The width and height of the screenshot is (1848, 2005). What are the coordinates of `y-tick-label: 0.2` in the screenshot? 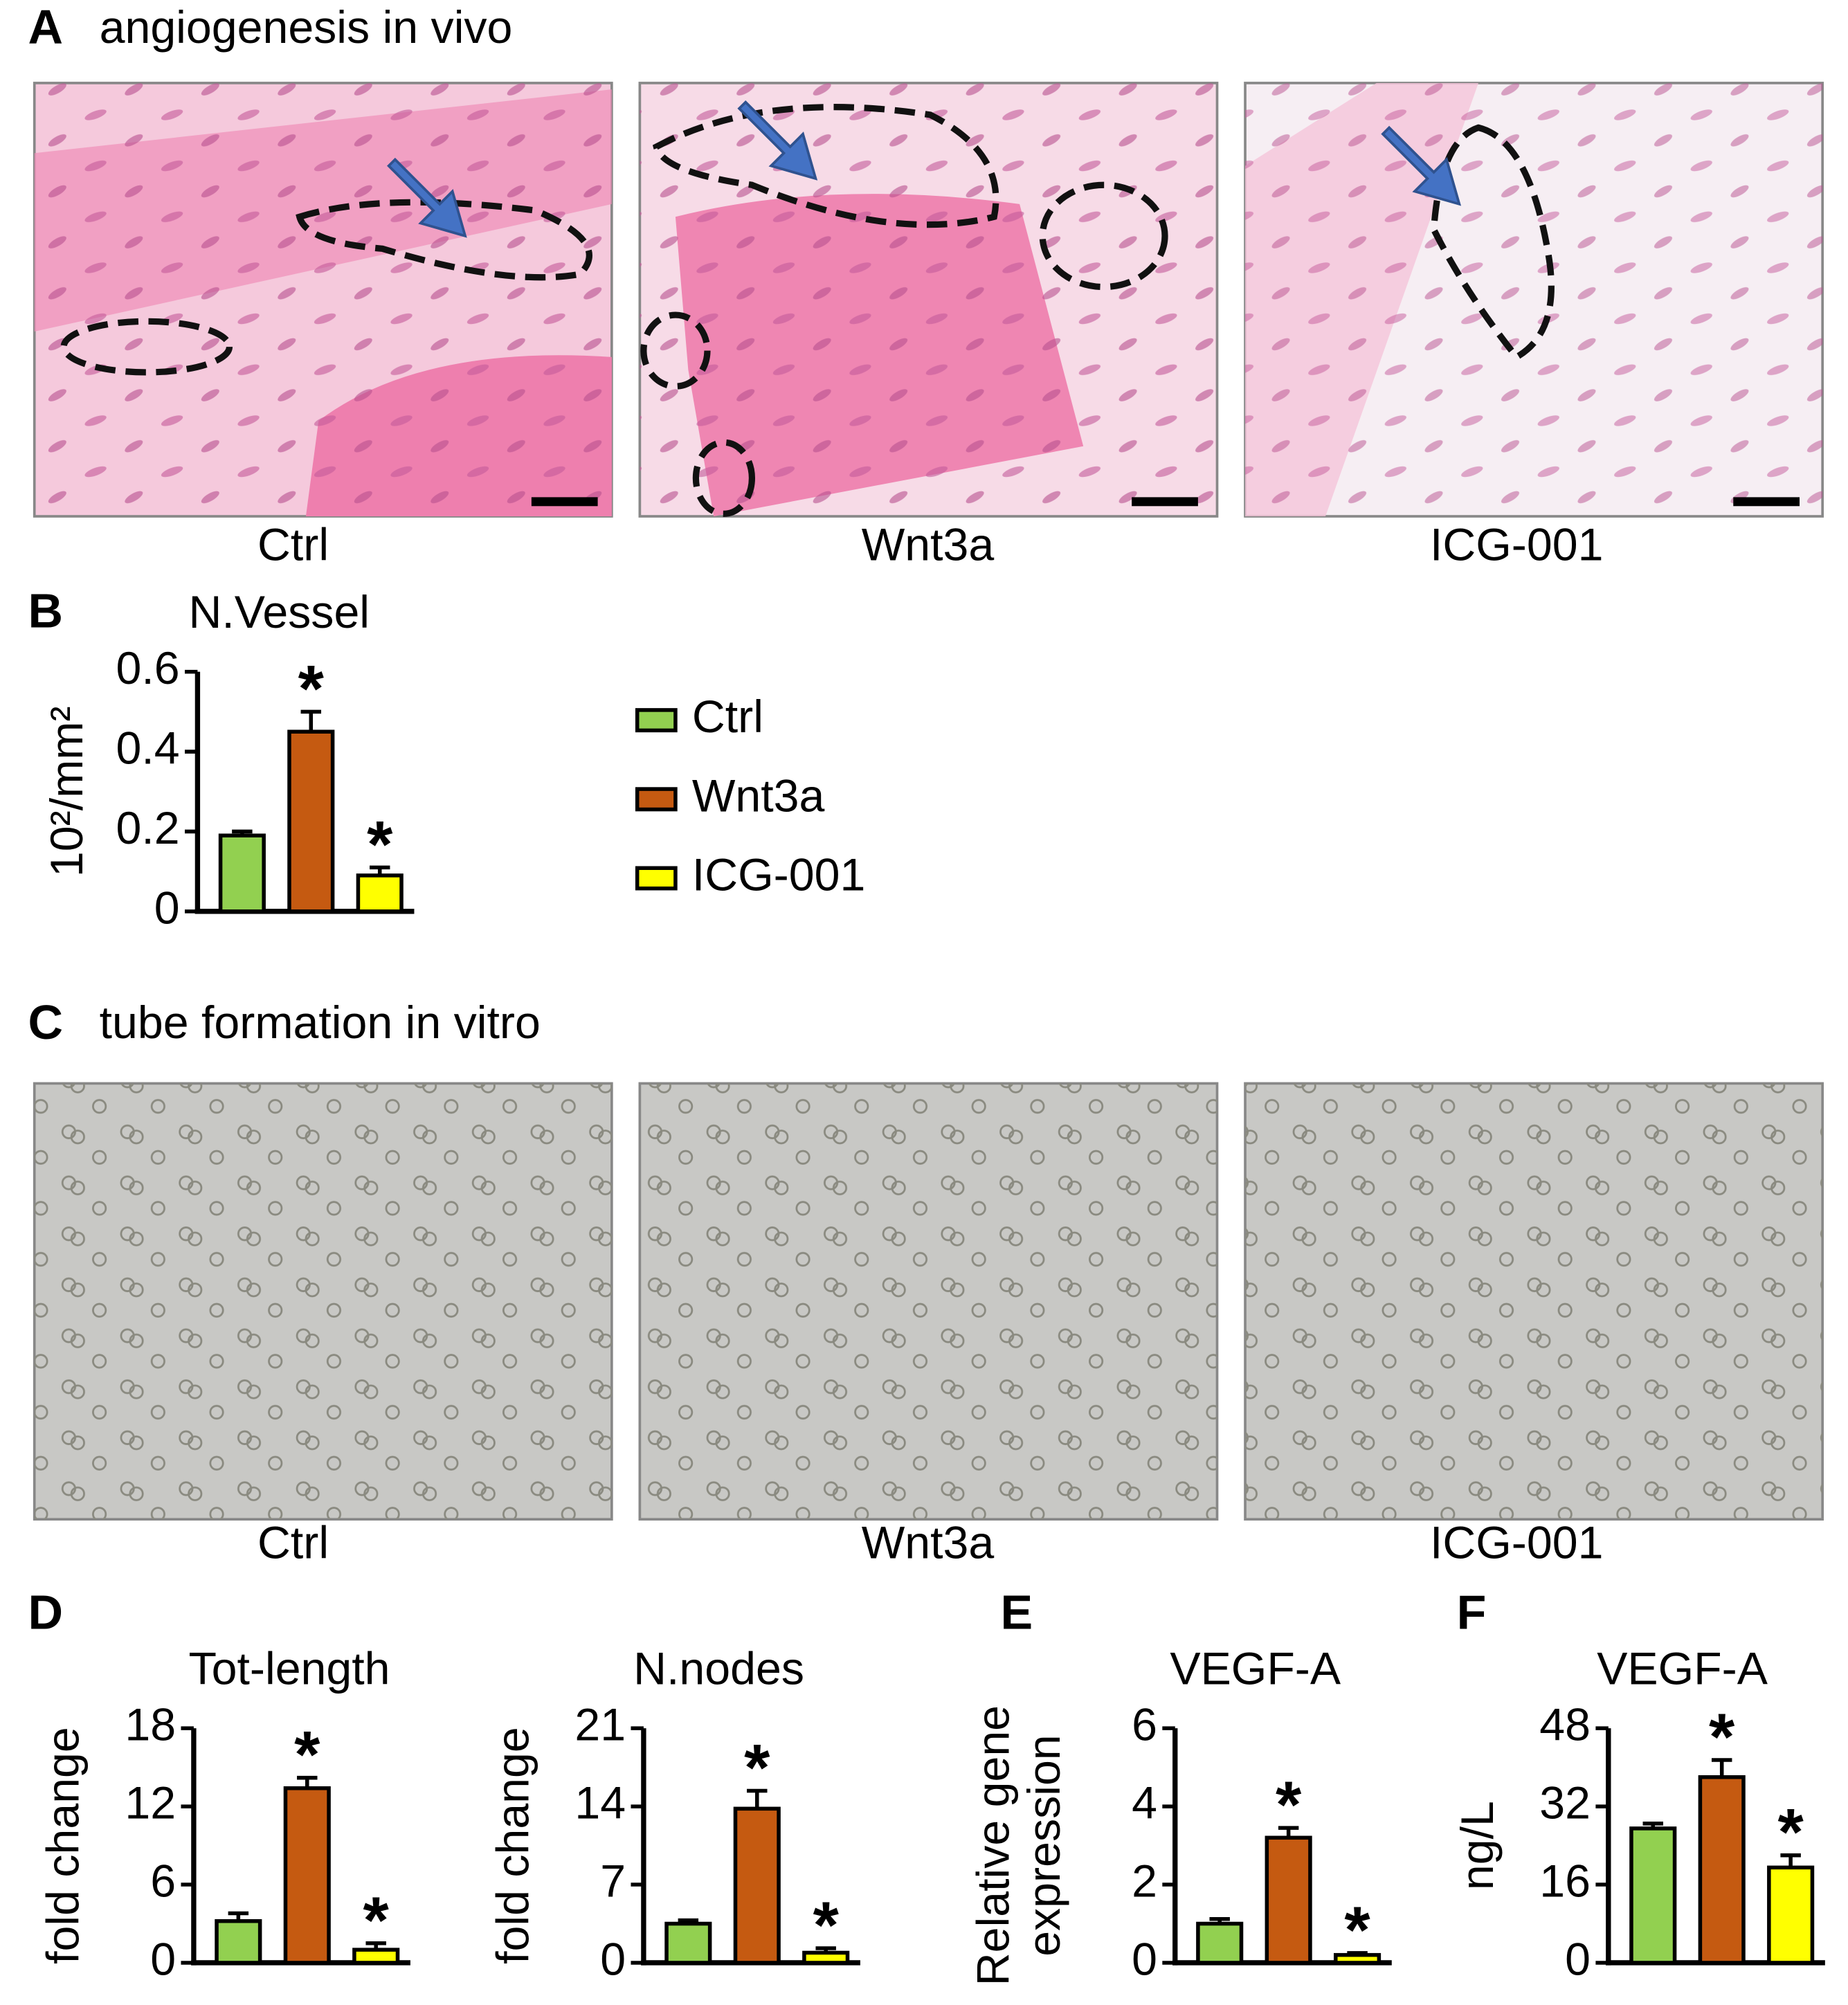 It's located at (148, 828).